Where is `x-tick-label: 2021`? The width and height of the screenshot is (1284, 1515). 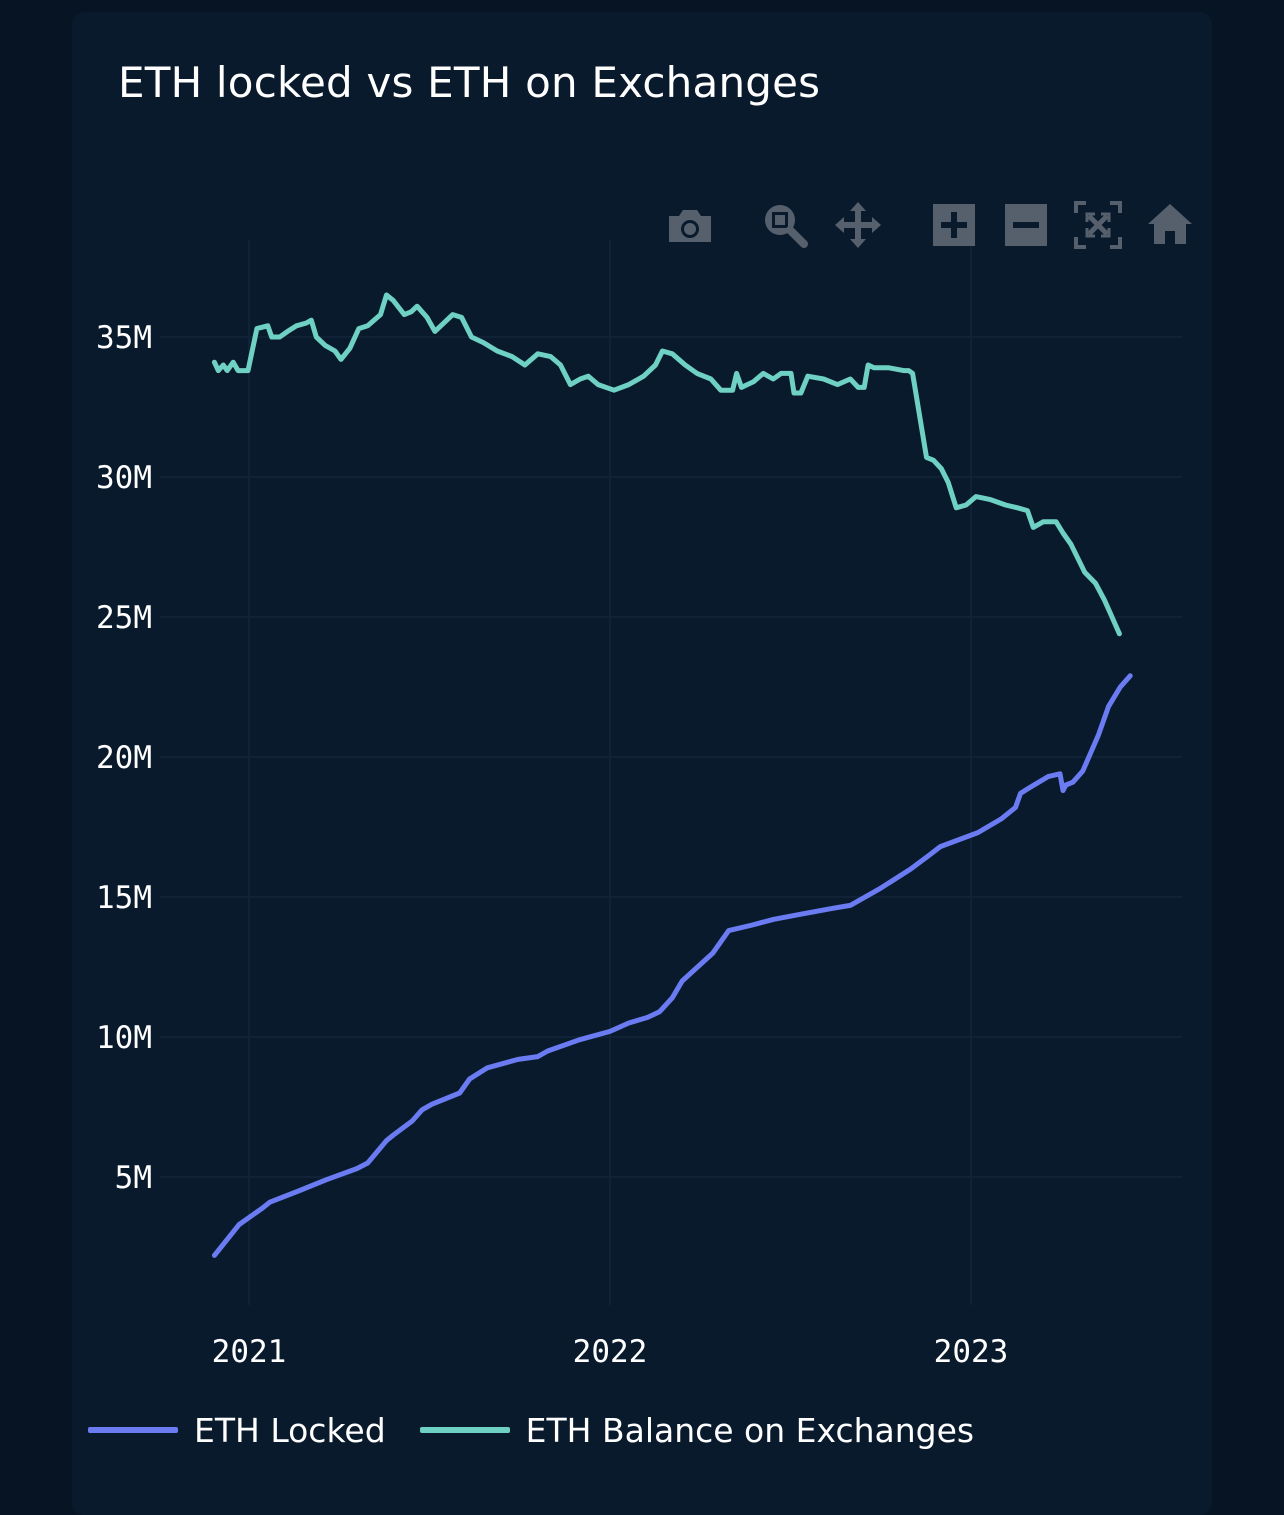 x-tick-label: 2021 is located at coordinates (249, 1352).